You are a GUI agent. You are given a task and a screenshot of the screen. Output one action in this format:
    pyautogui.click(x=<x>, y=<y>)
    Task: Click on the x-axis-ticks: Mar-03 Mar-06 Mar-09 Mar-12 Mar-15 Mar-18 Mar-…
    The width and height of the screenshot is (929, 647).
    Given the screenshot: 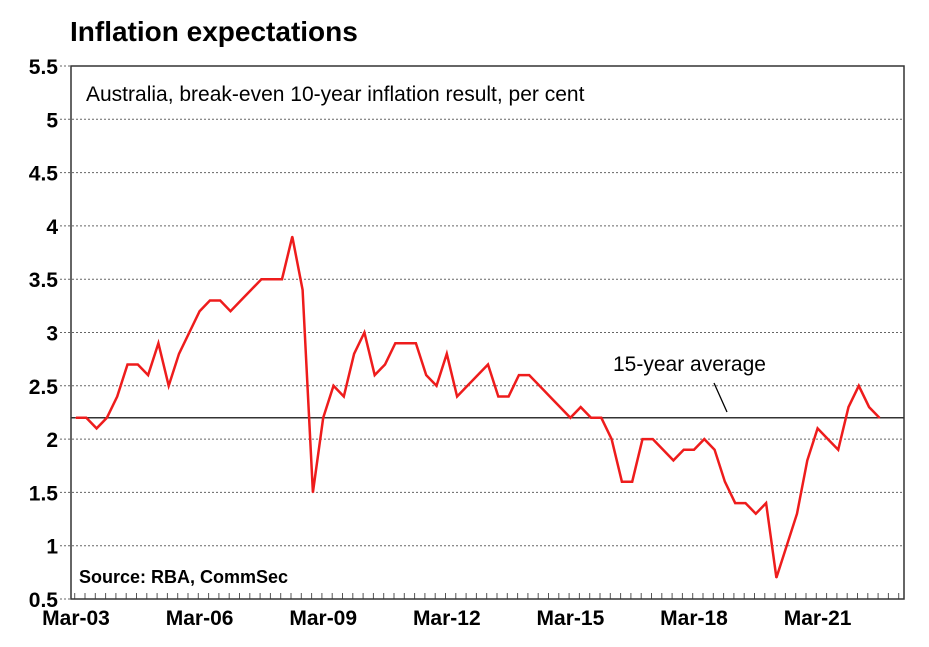 What is the action you would take?
    pyautogui.click(x=471, y=611)
    